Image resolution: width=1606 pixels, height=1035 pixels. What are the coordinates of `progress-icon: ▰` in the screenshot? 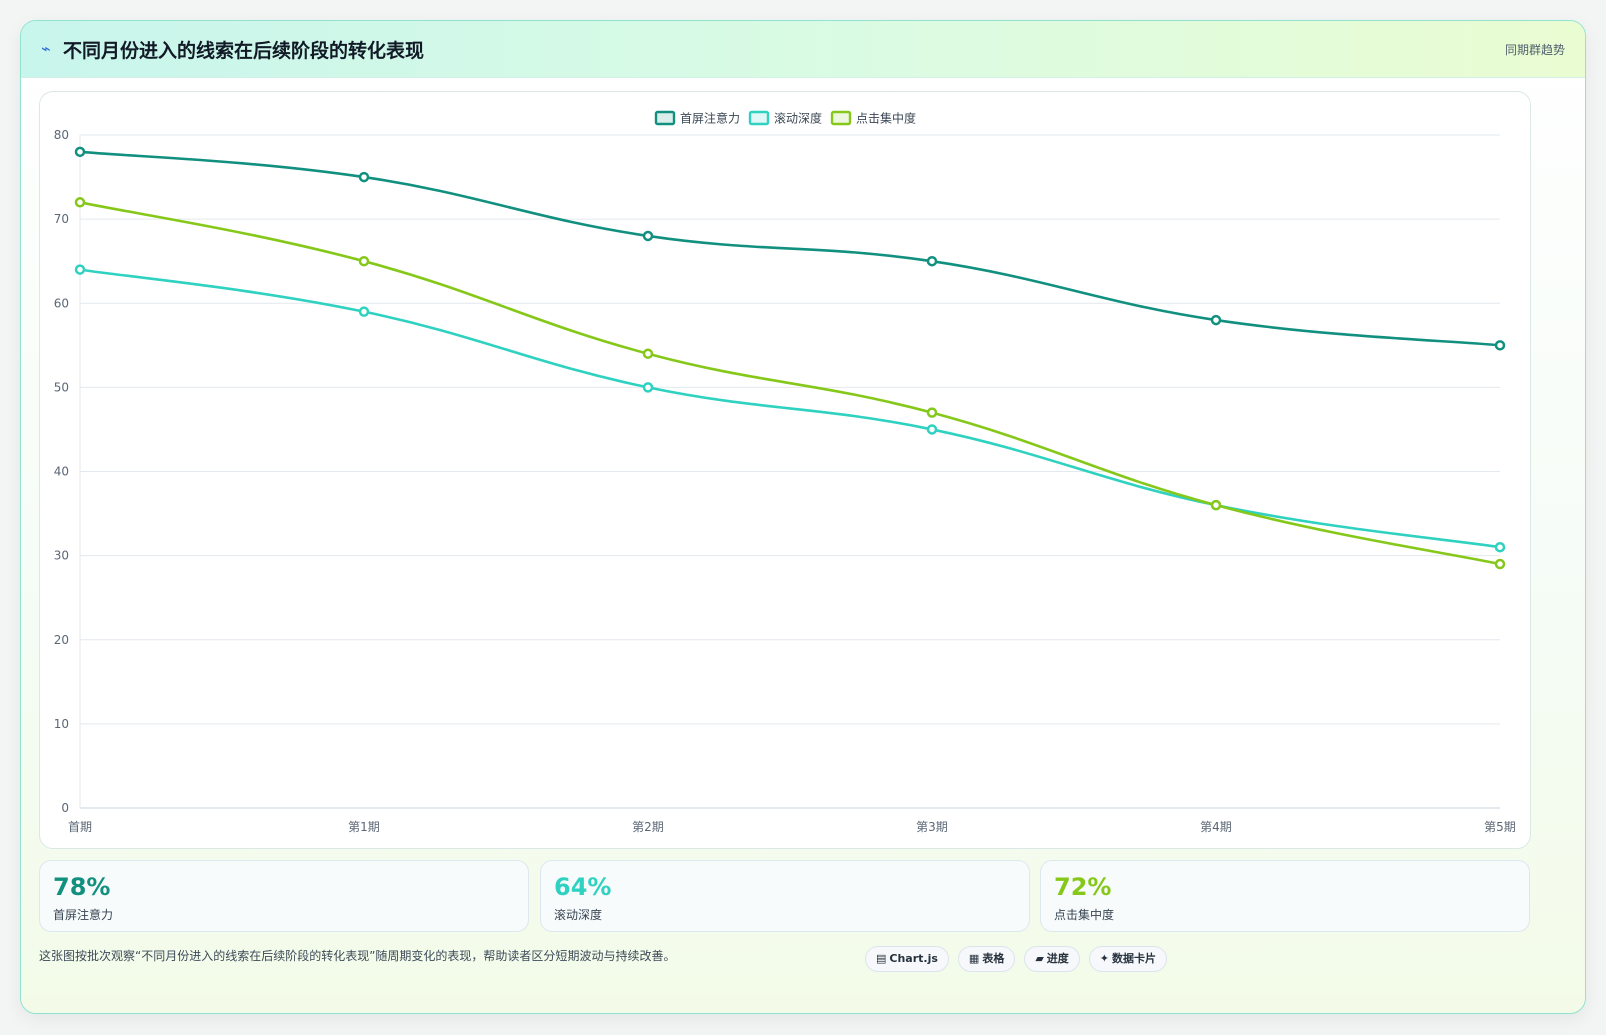 It's located at (1039, 958).